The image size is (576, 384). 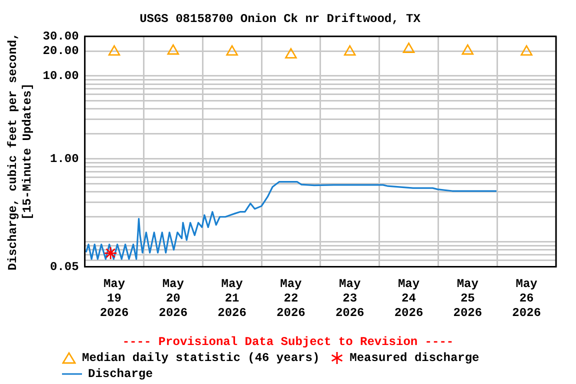 I want to click on y-tick-label: 30.00, so click(x=60, y=36).